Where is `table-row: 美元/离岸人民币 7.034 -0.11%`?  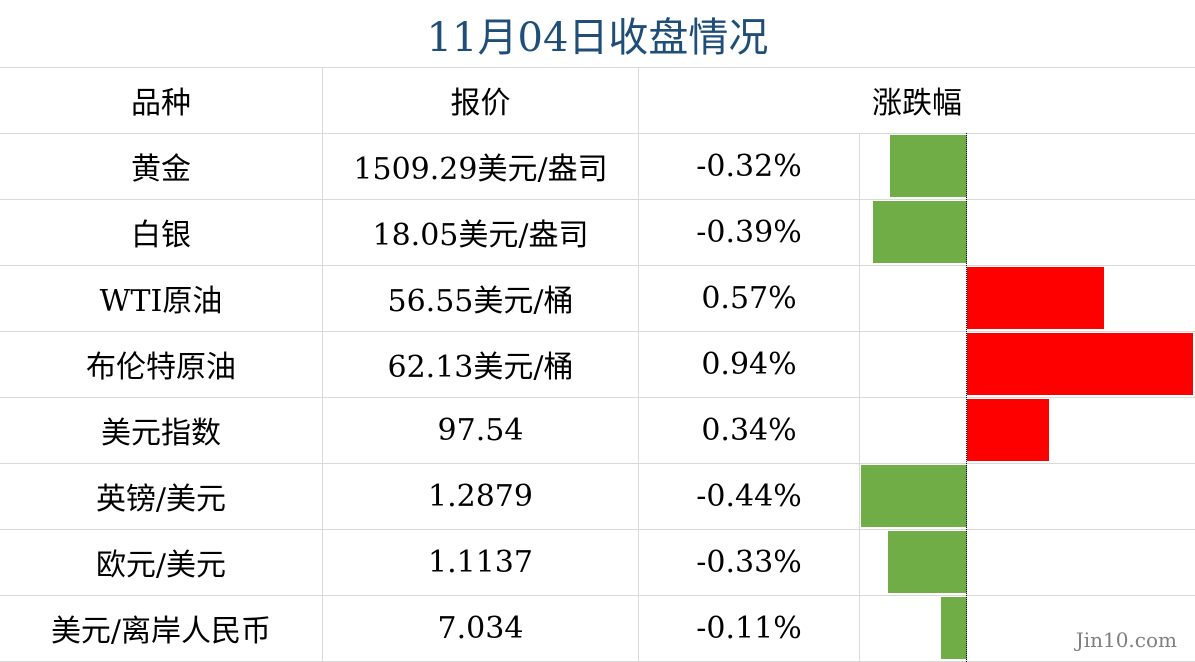 table-row: 美元/离岸人民币 7.034 -0.11% is located at coordinates (597, 628).